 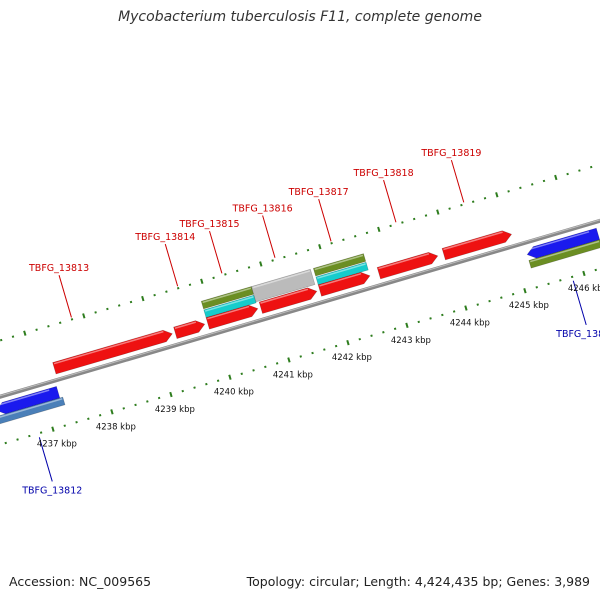 I want to click on scale-label: 4245 kbp, so click(x=529, y=306).